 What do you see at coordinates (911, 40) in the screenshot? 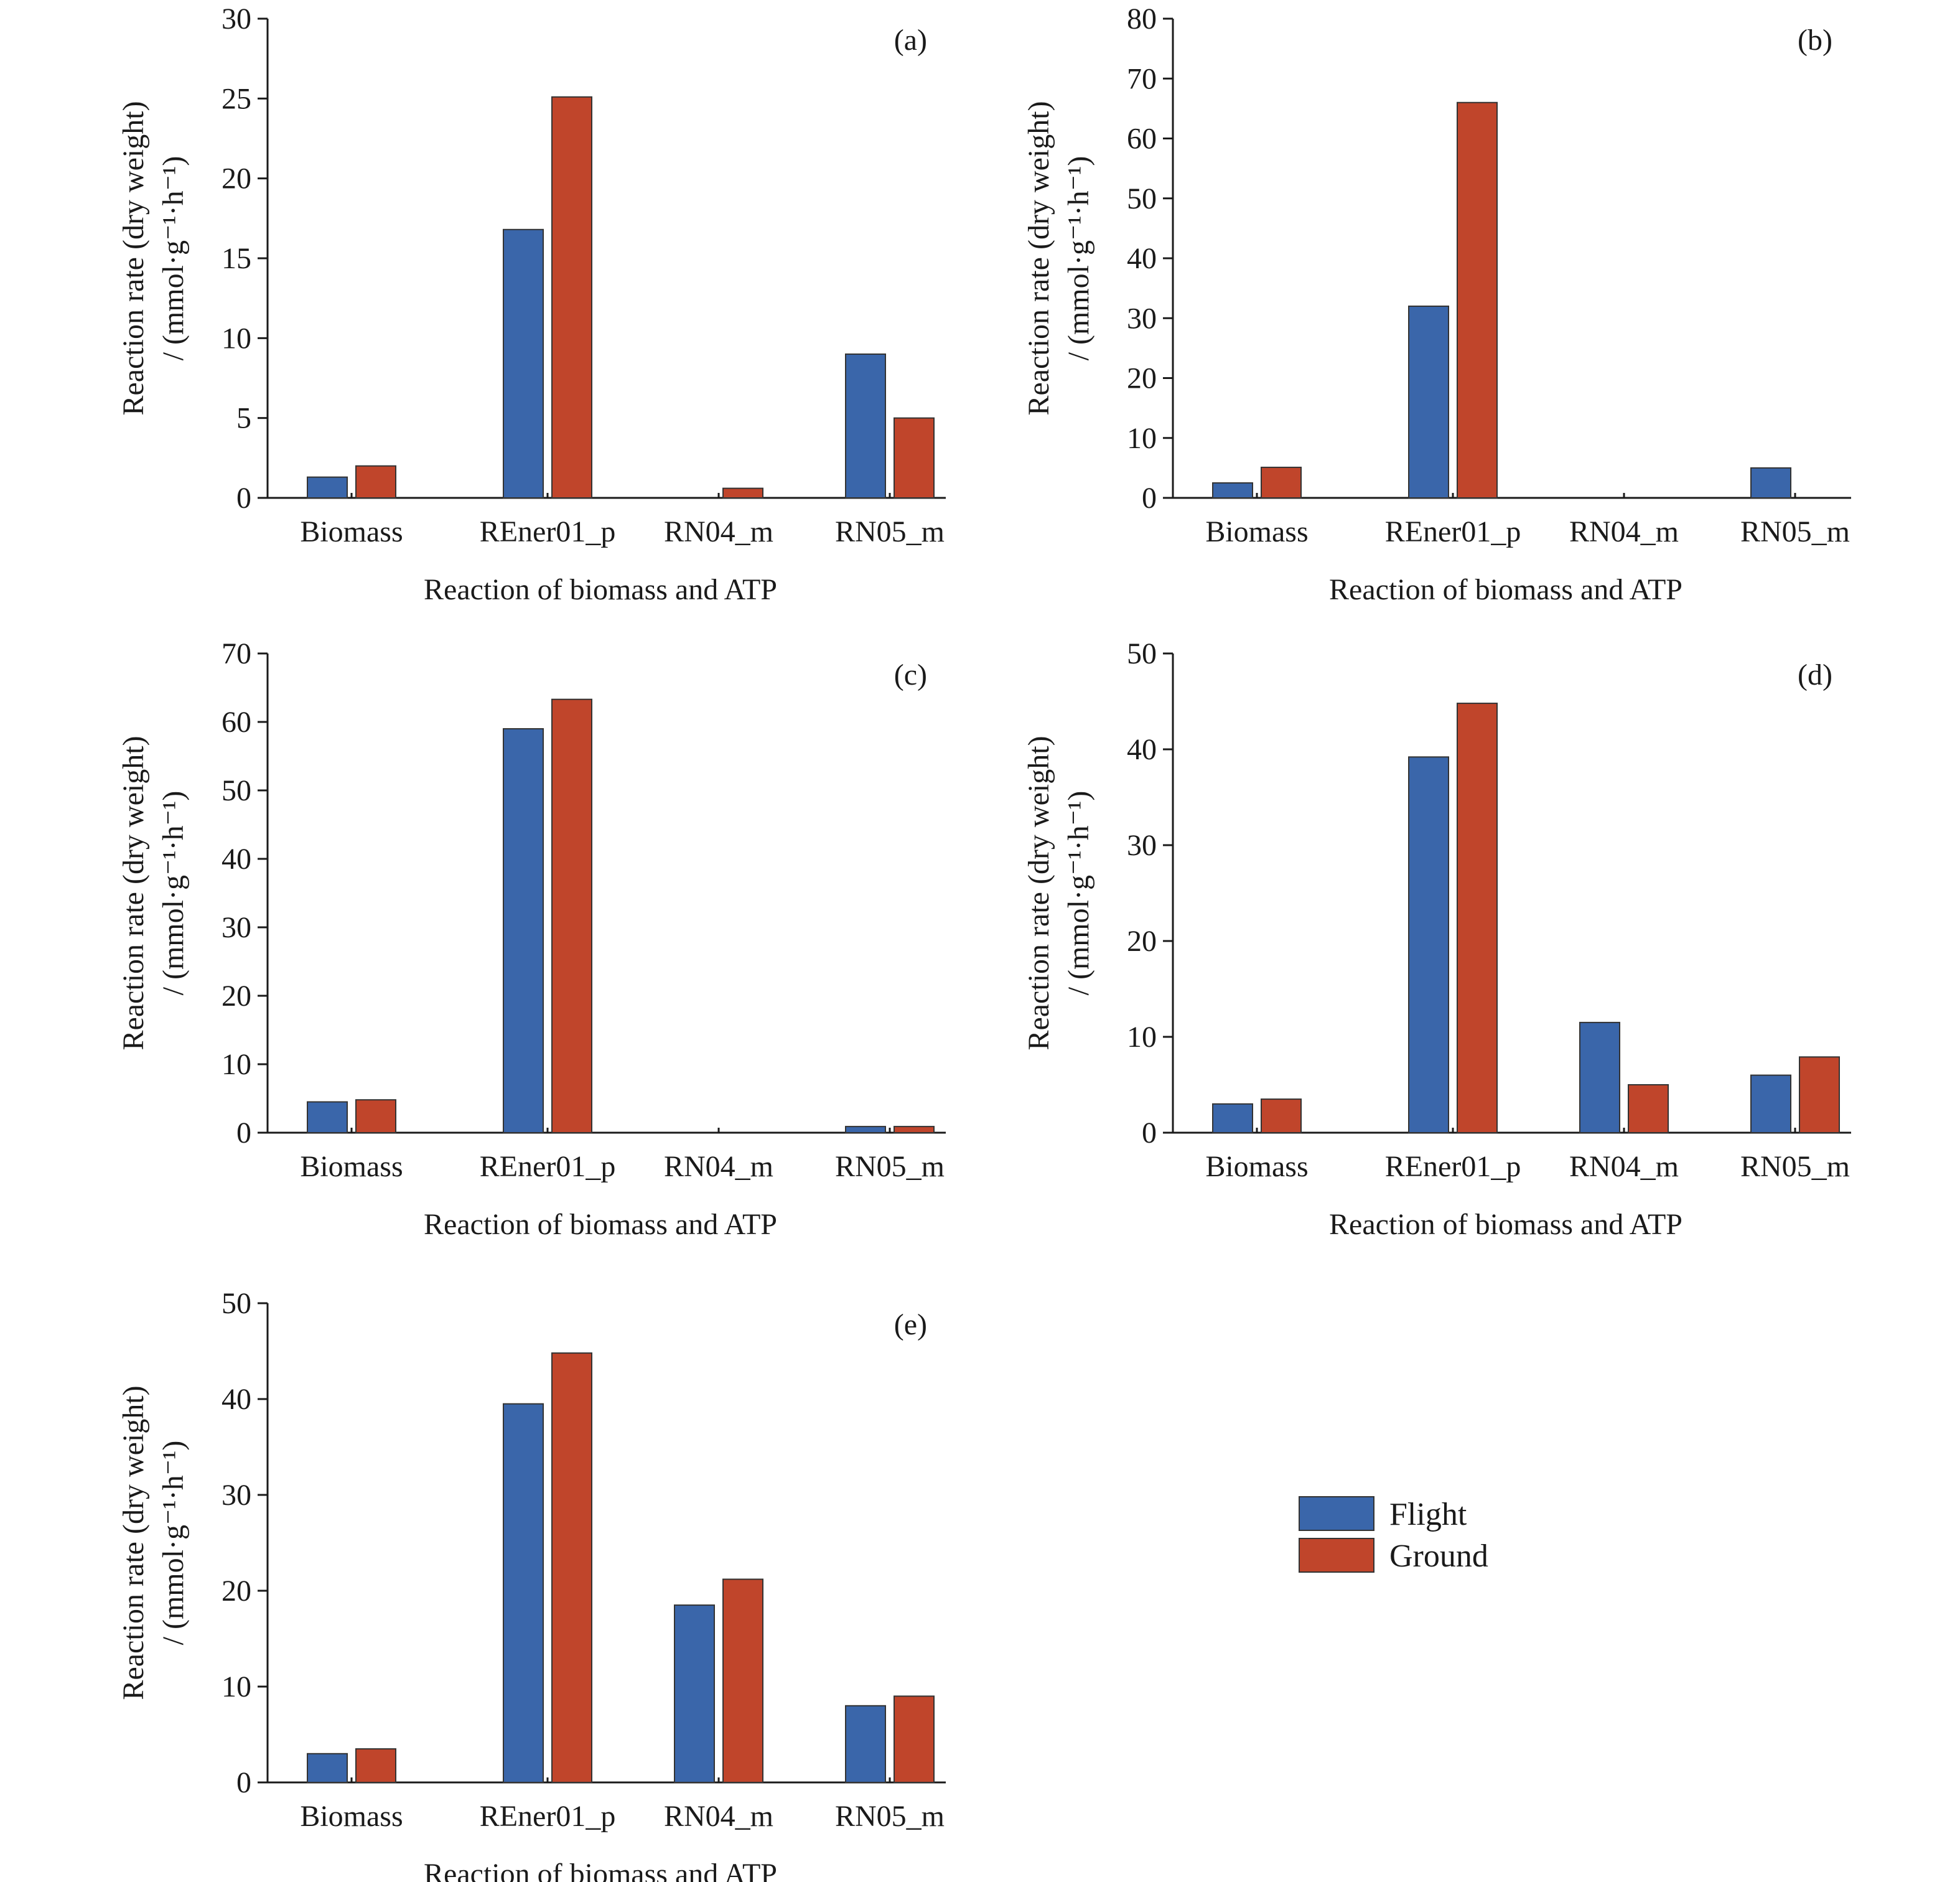
I see `panel-label: (a)` at bounding box center [911, 40].